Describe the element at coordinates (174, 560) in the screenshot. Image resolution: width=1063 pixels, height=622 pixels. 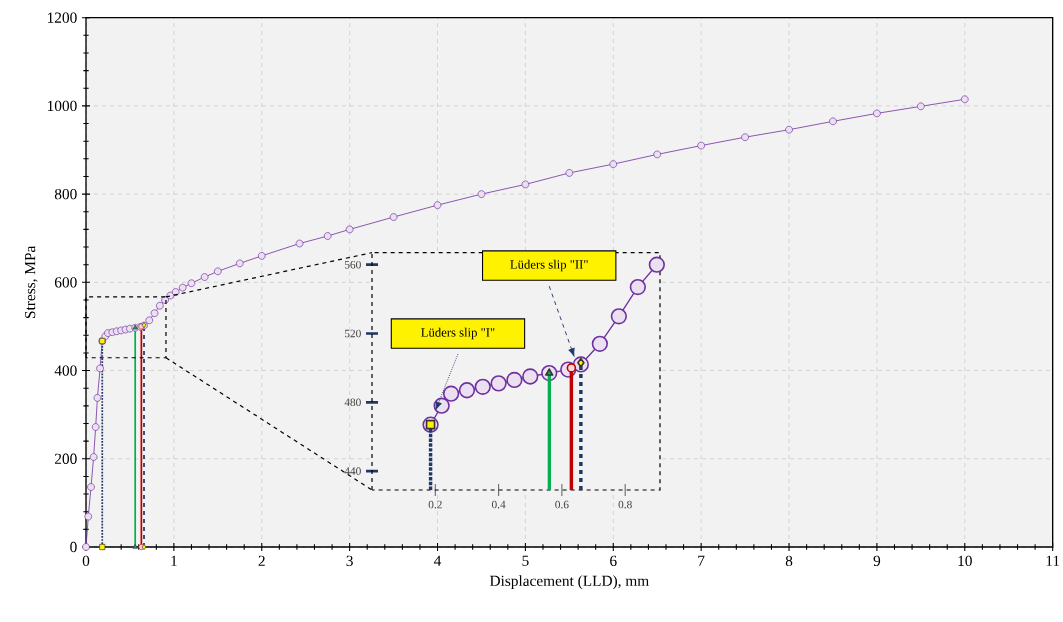
I see `x-tick-label: 1` at that location.